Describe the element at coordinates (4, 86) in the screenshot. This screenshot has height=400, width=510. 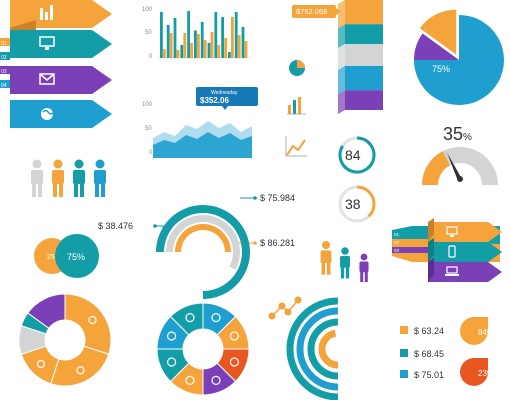
I see `ribbon-number: 04` at that location.